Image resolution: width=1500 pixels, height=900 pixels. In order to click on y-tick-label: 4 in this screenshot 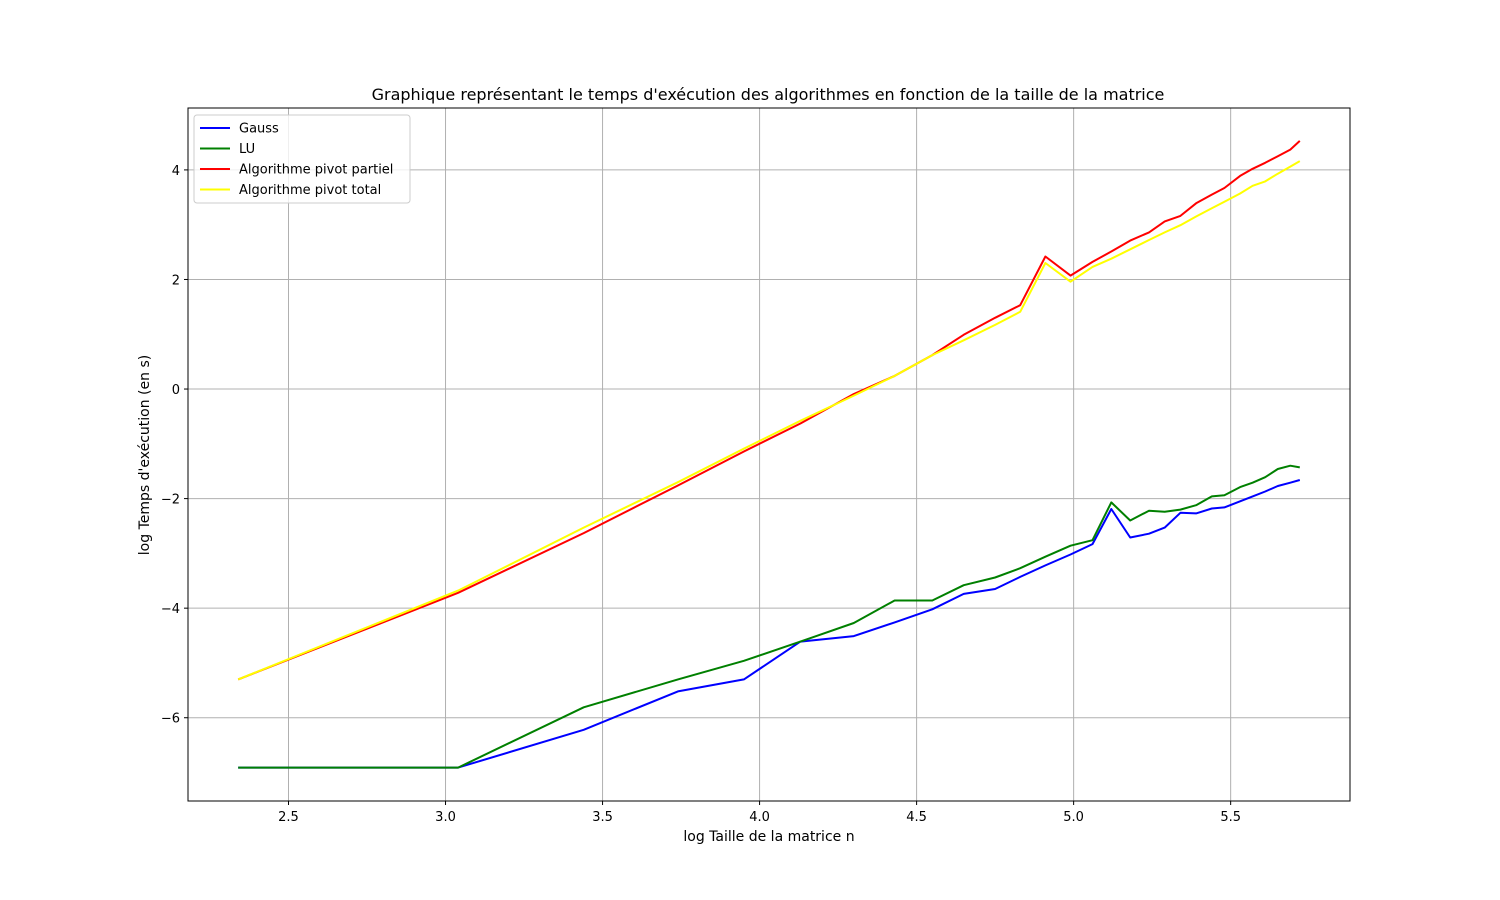, I will do `click(176, 171)`.